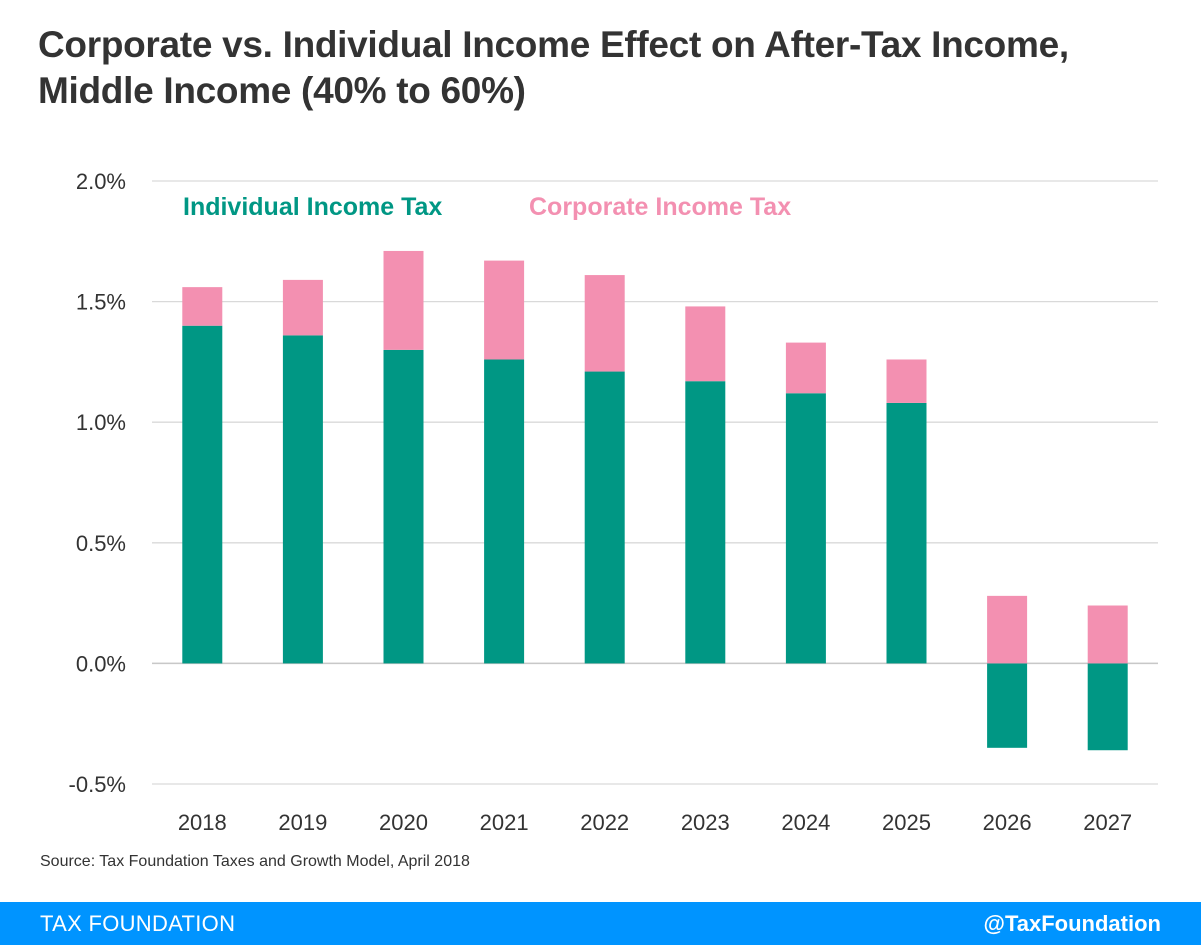  Describe the element at coordinates (805, 822) in the screenshot. I see `x-tick-label: 2024` at that location.